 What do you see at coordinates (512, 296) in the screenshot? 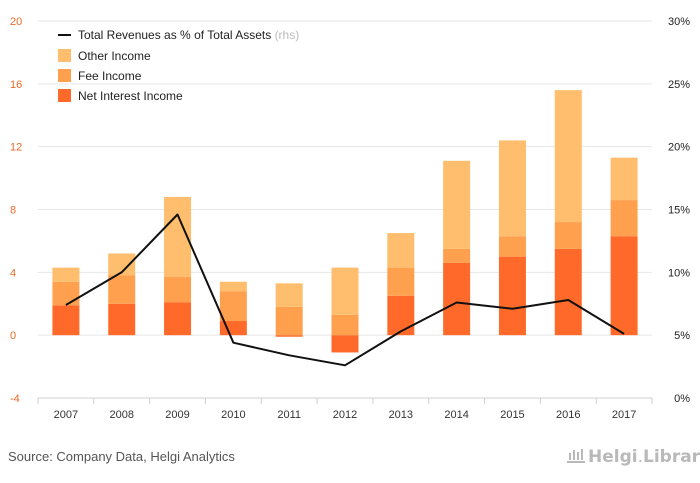
I see `bar-net-interest-income-2015` at bounding box center [512, 296].